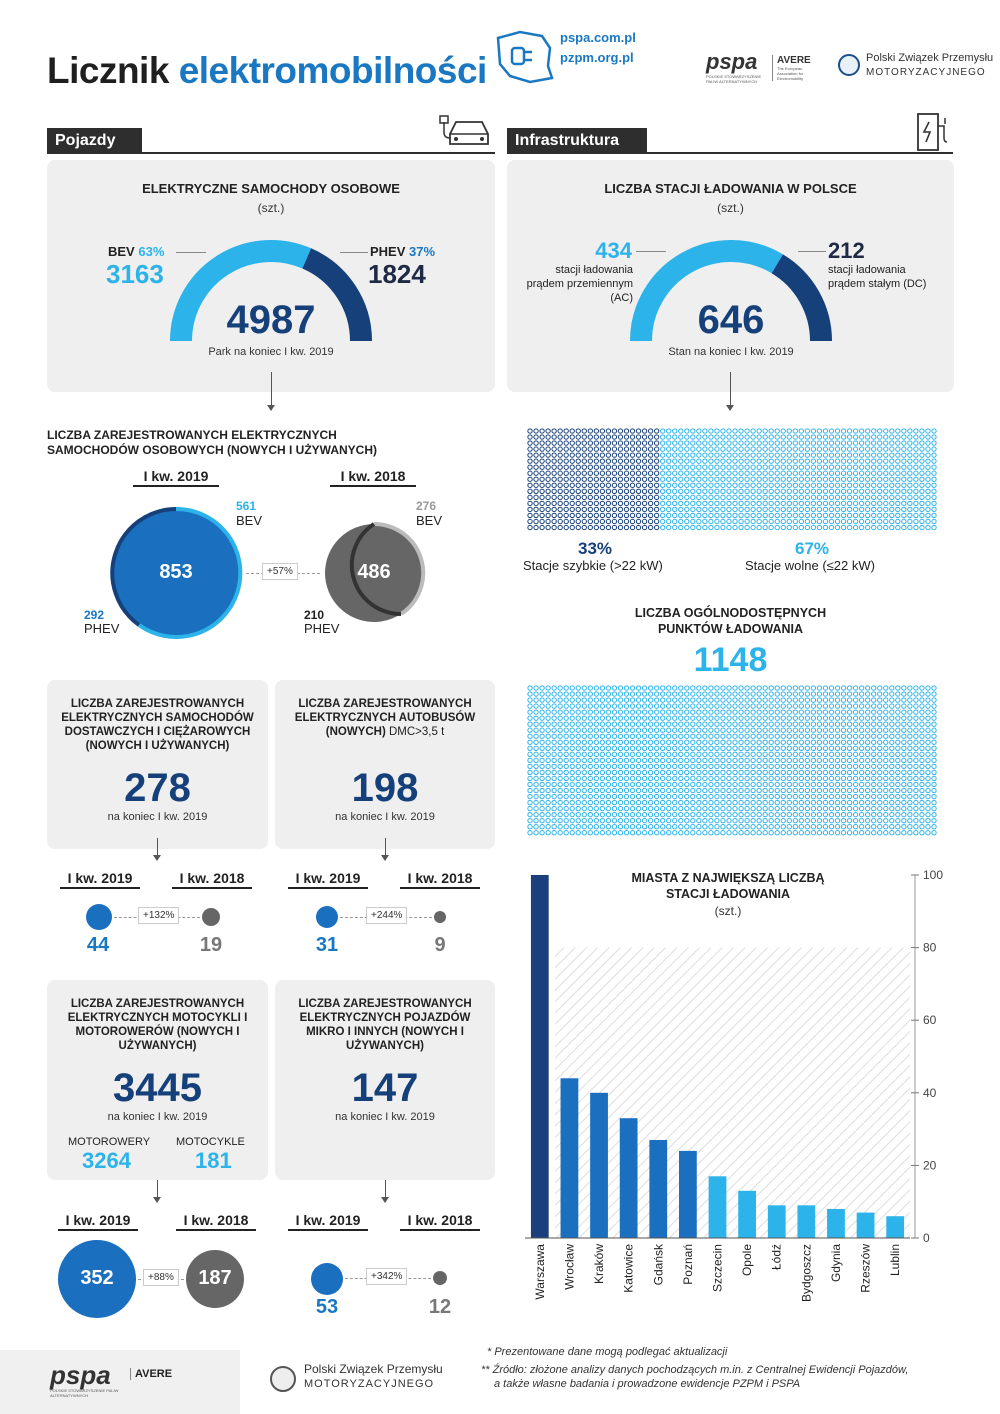 This screenshot has width=1000, height=1414. I want to click on footer-band, so click(120, 1382).